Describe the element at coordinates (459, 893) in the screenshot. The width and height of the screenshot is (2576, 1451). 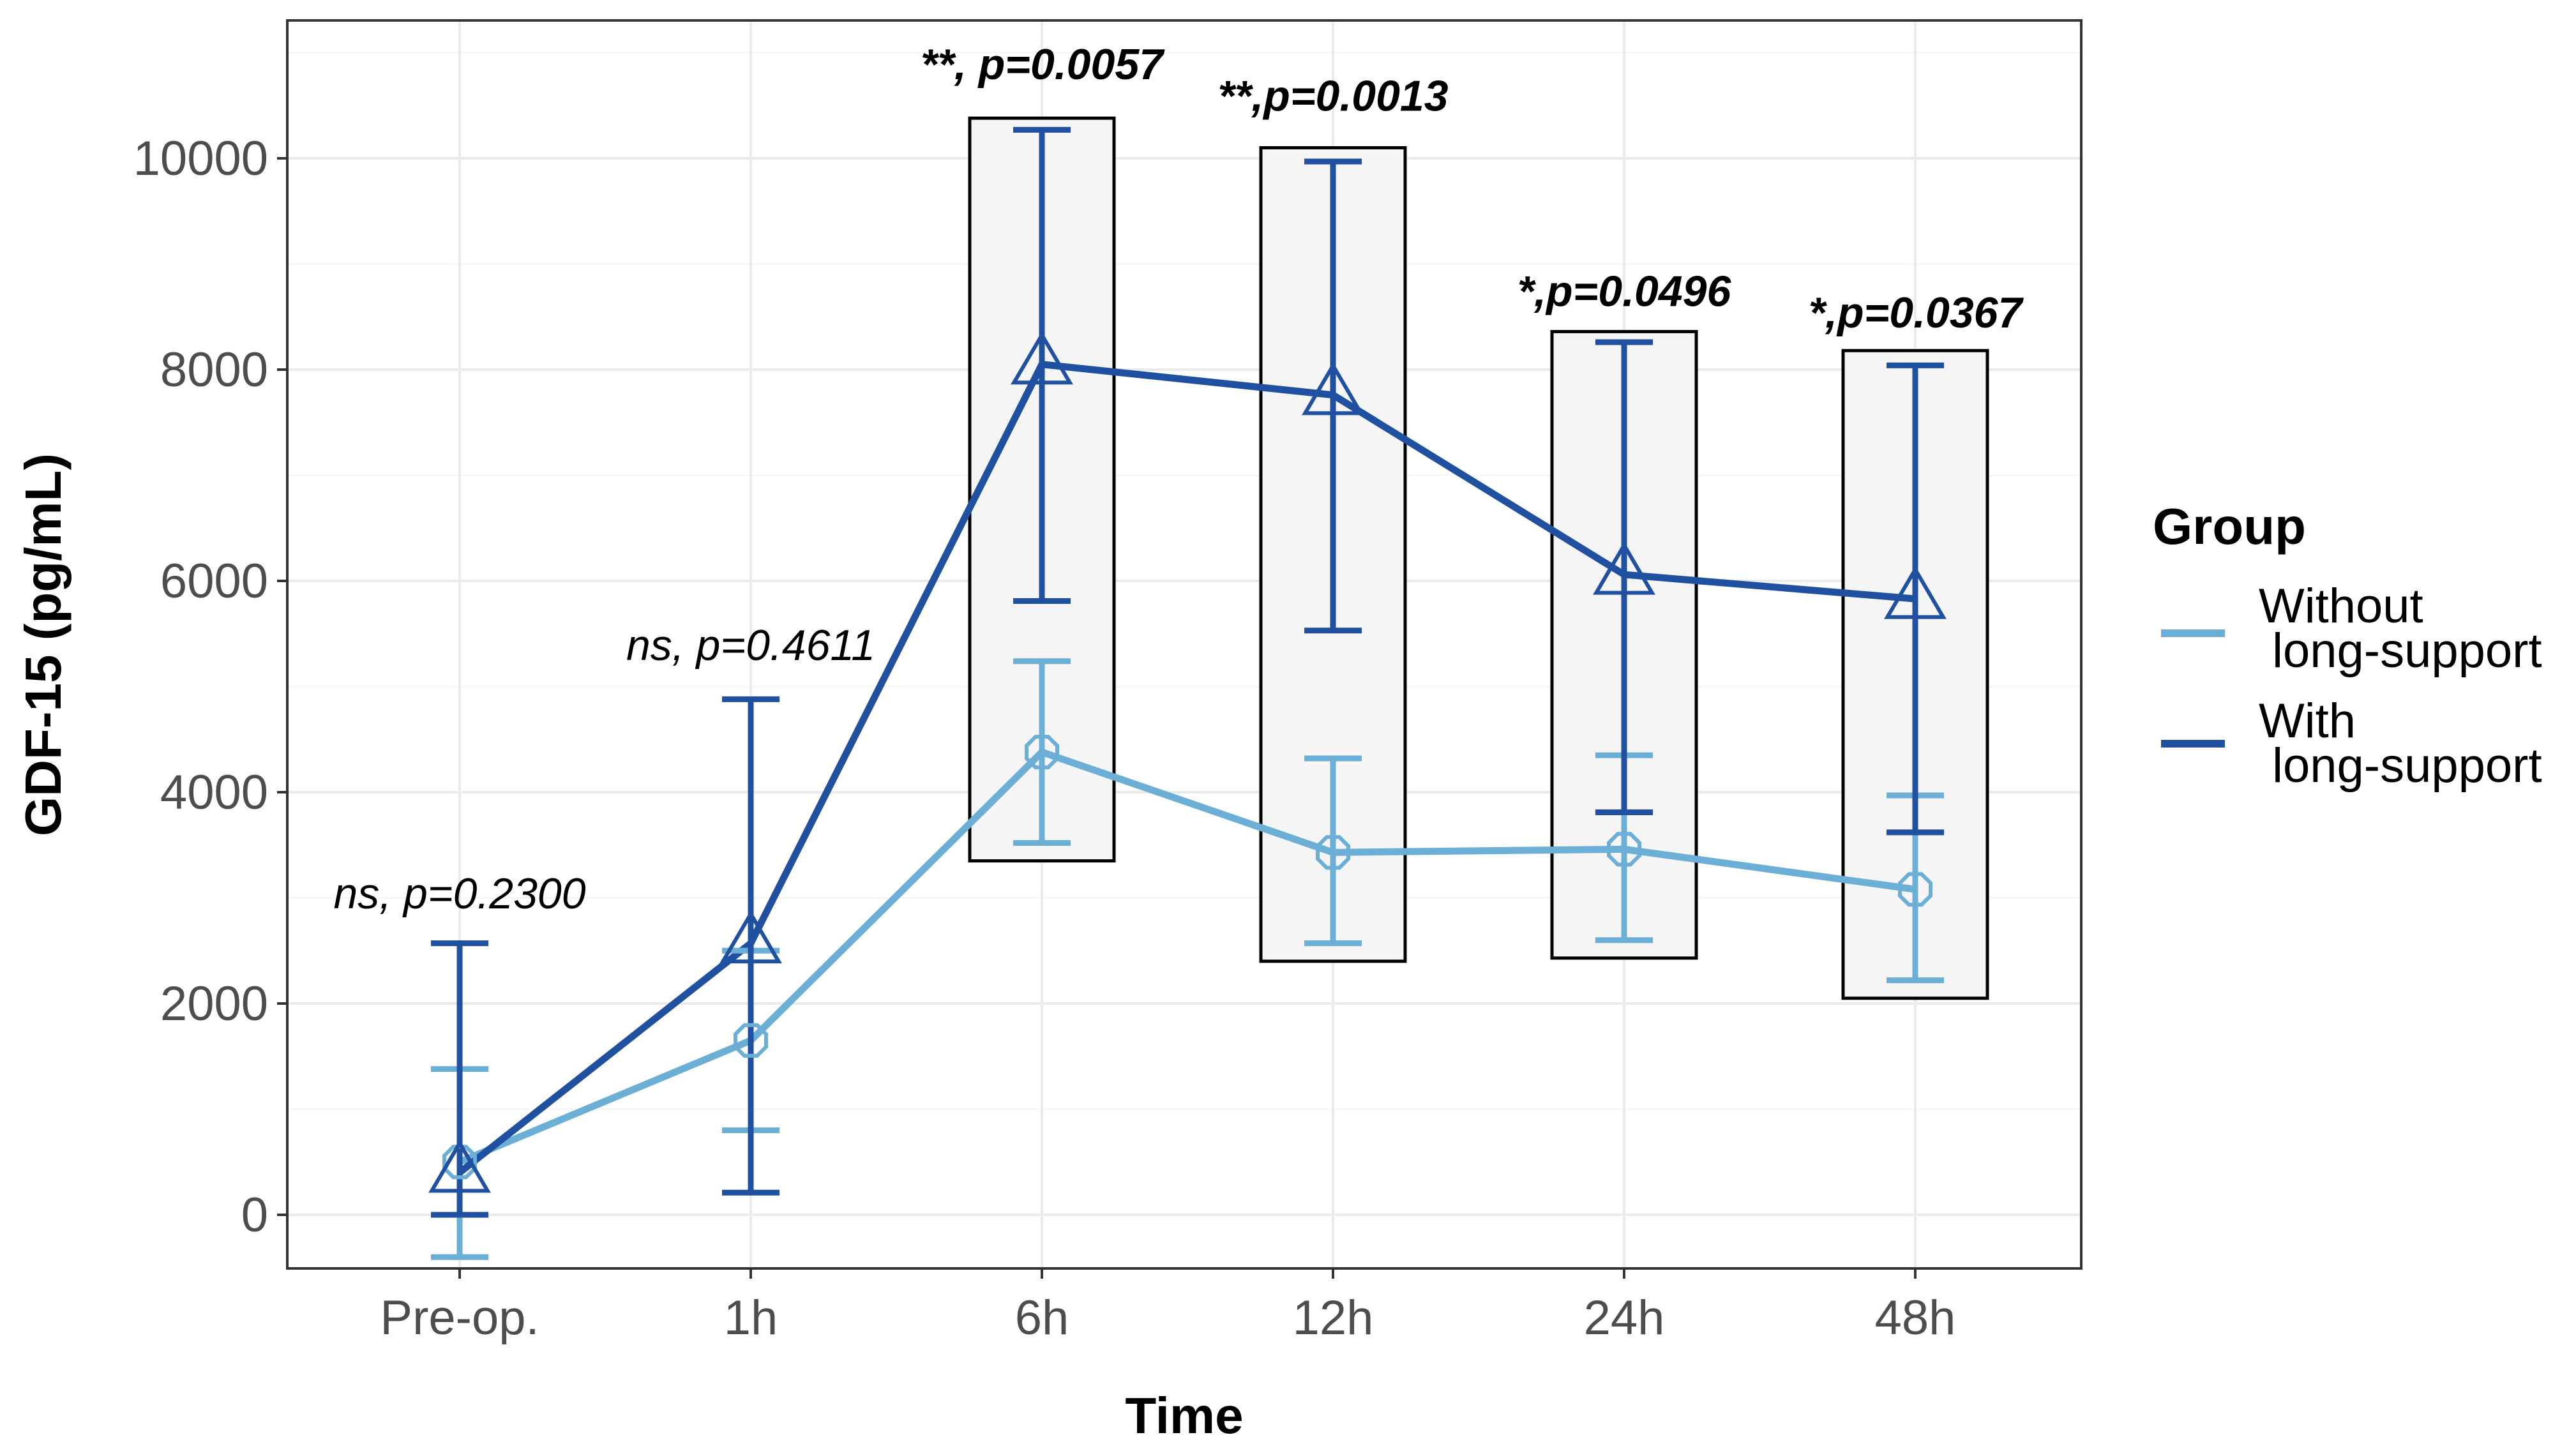
I see `p-value-label: ns, p=0.2300` at that location.